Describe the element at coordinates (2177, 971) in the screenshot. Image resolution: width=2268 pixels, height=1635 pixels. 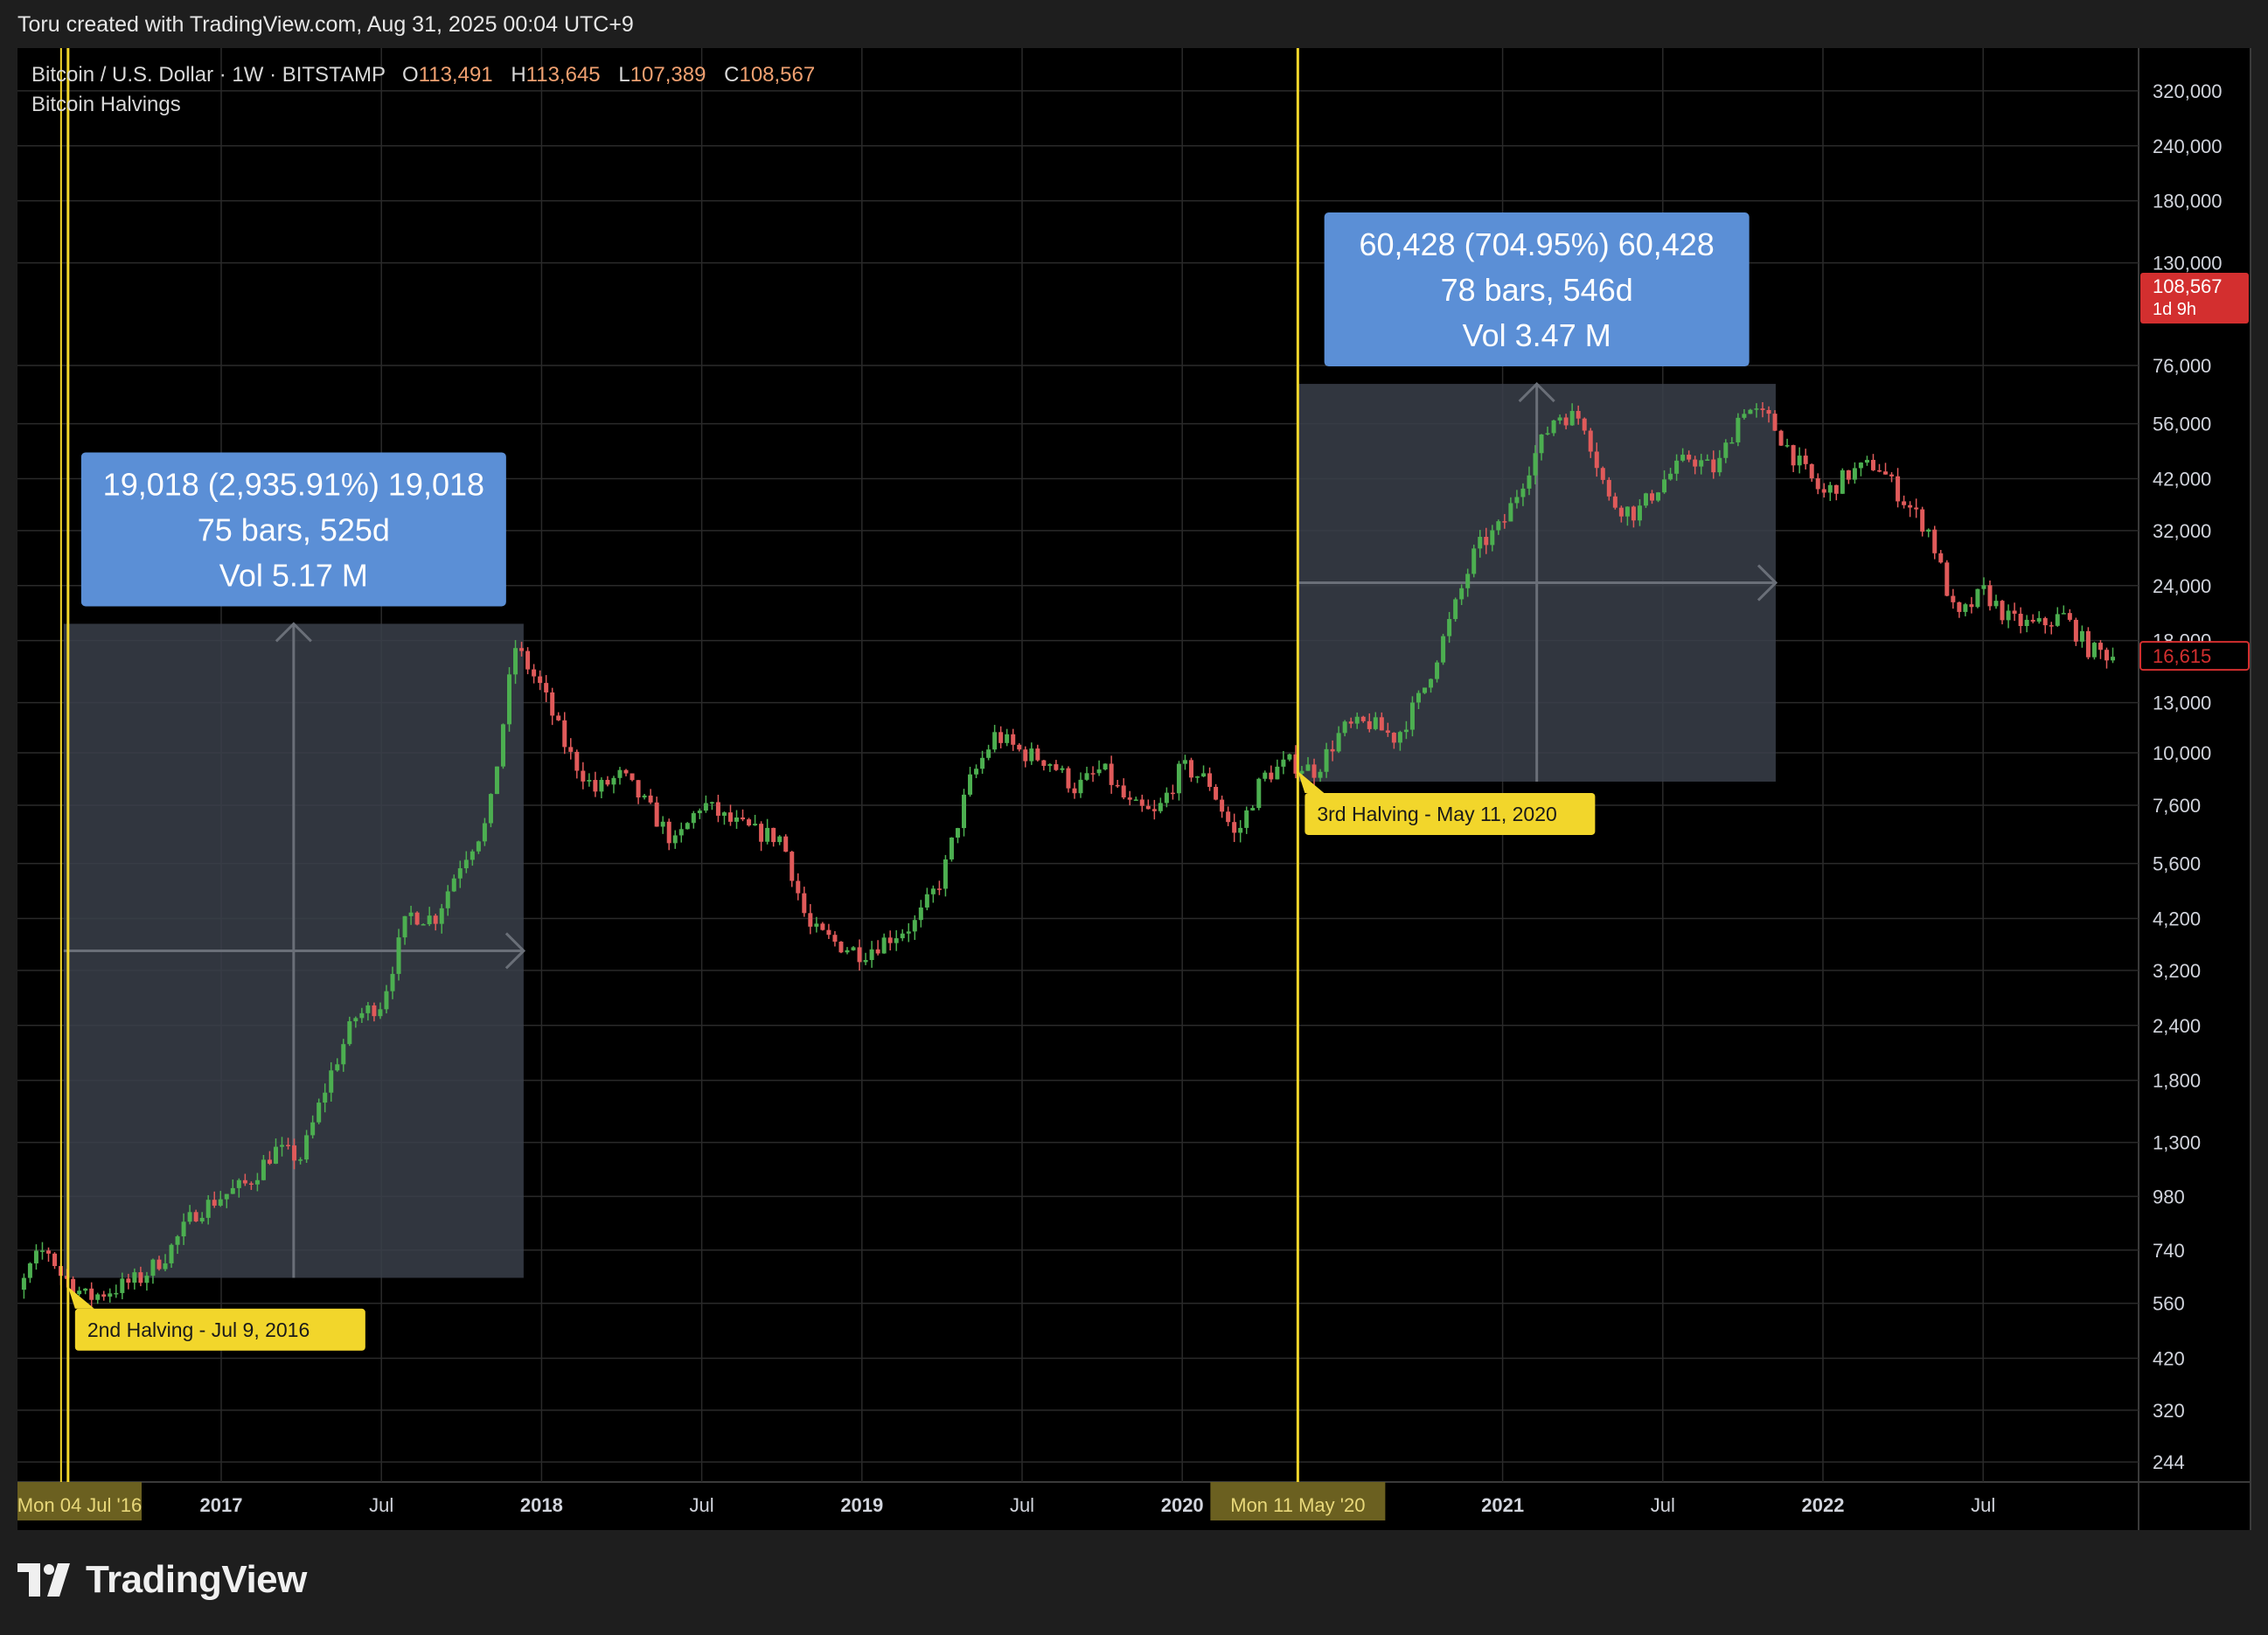
I see `price-axis-label: 3,200` at that location.